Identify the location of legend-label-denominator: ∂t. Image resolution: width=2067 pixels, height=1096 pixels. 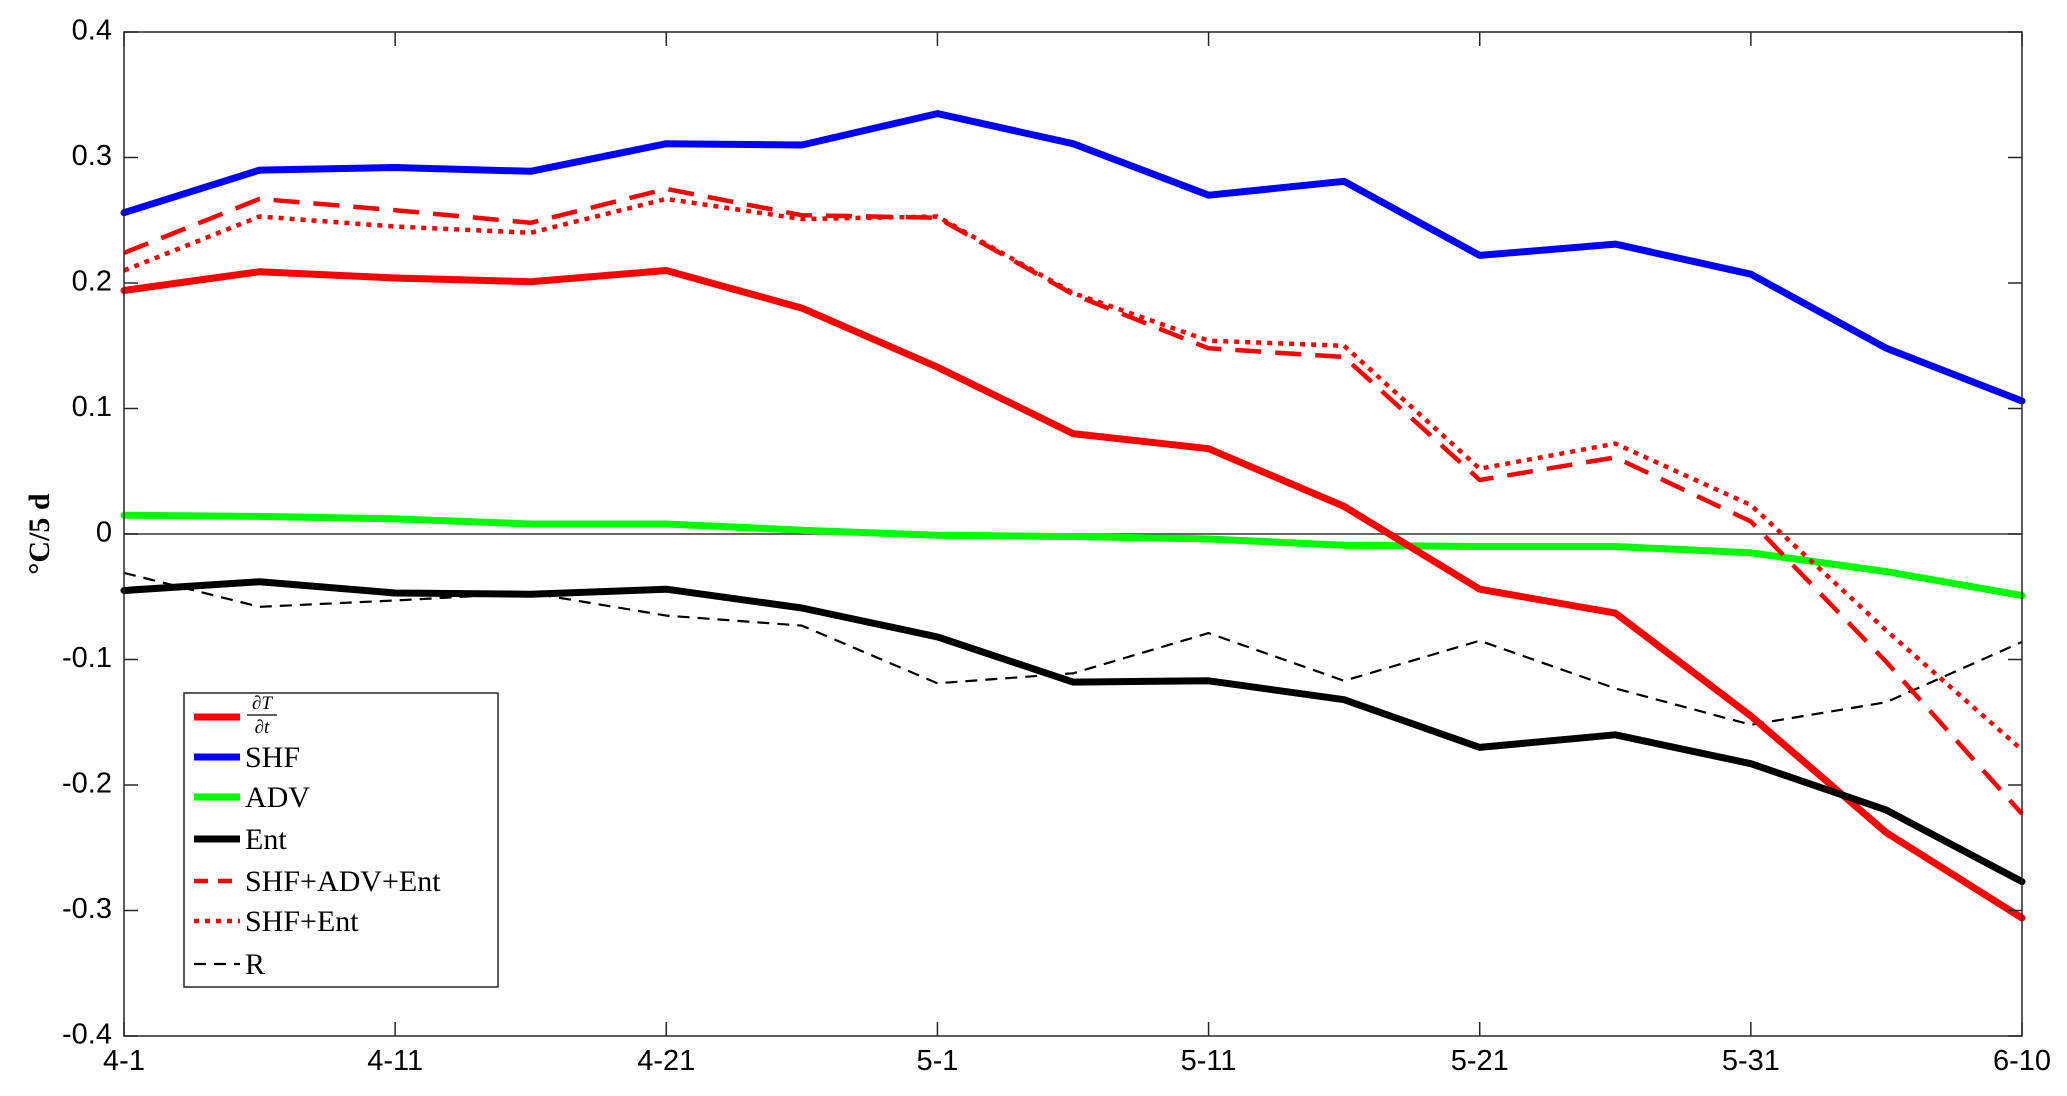
(262, 727).